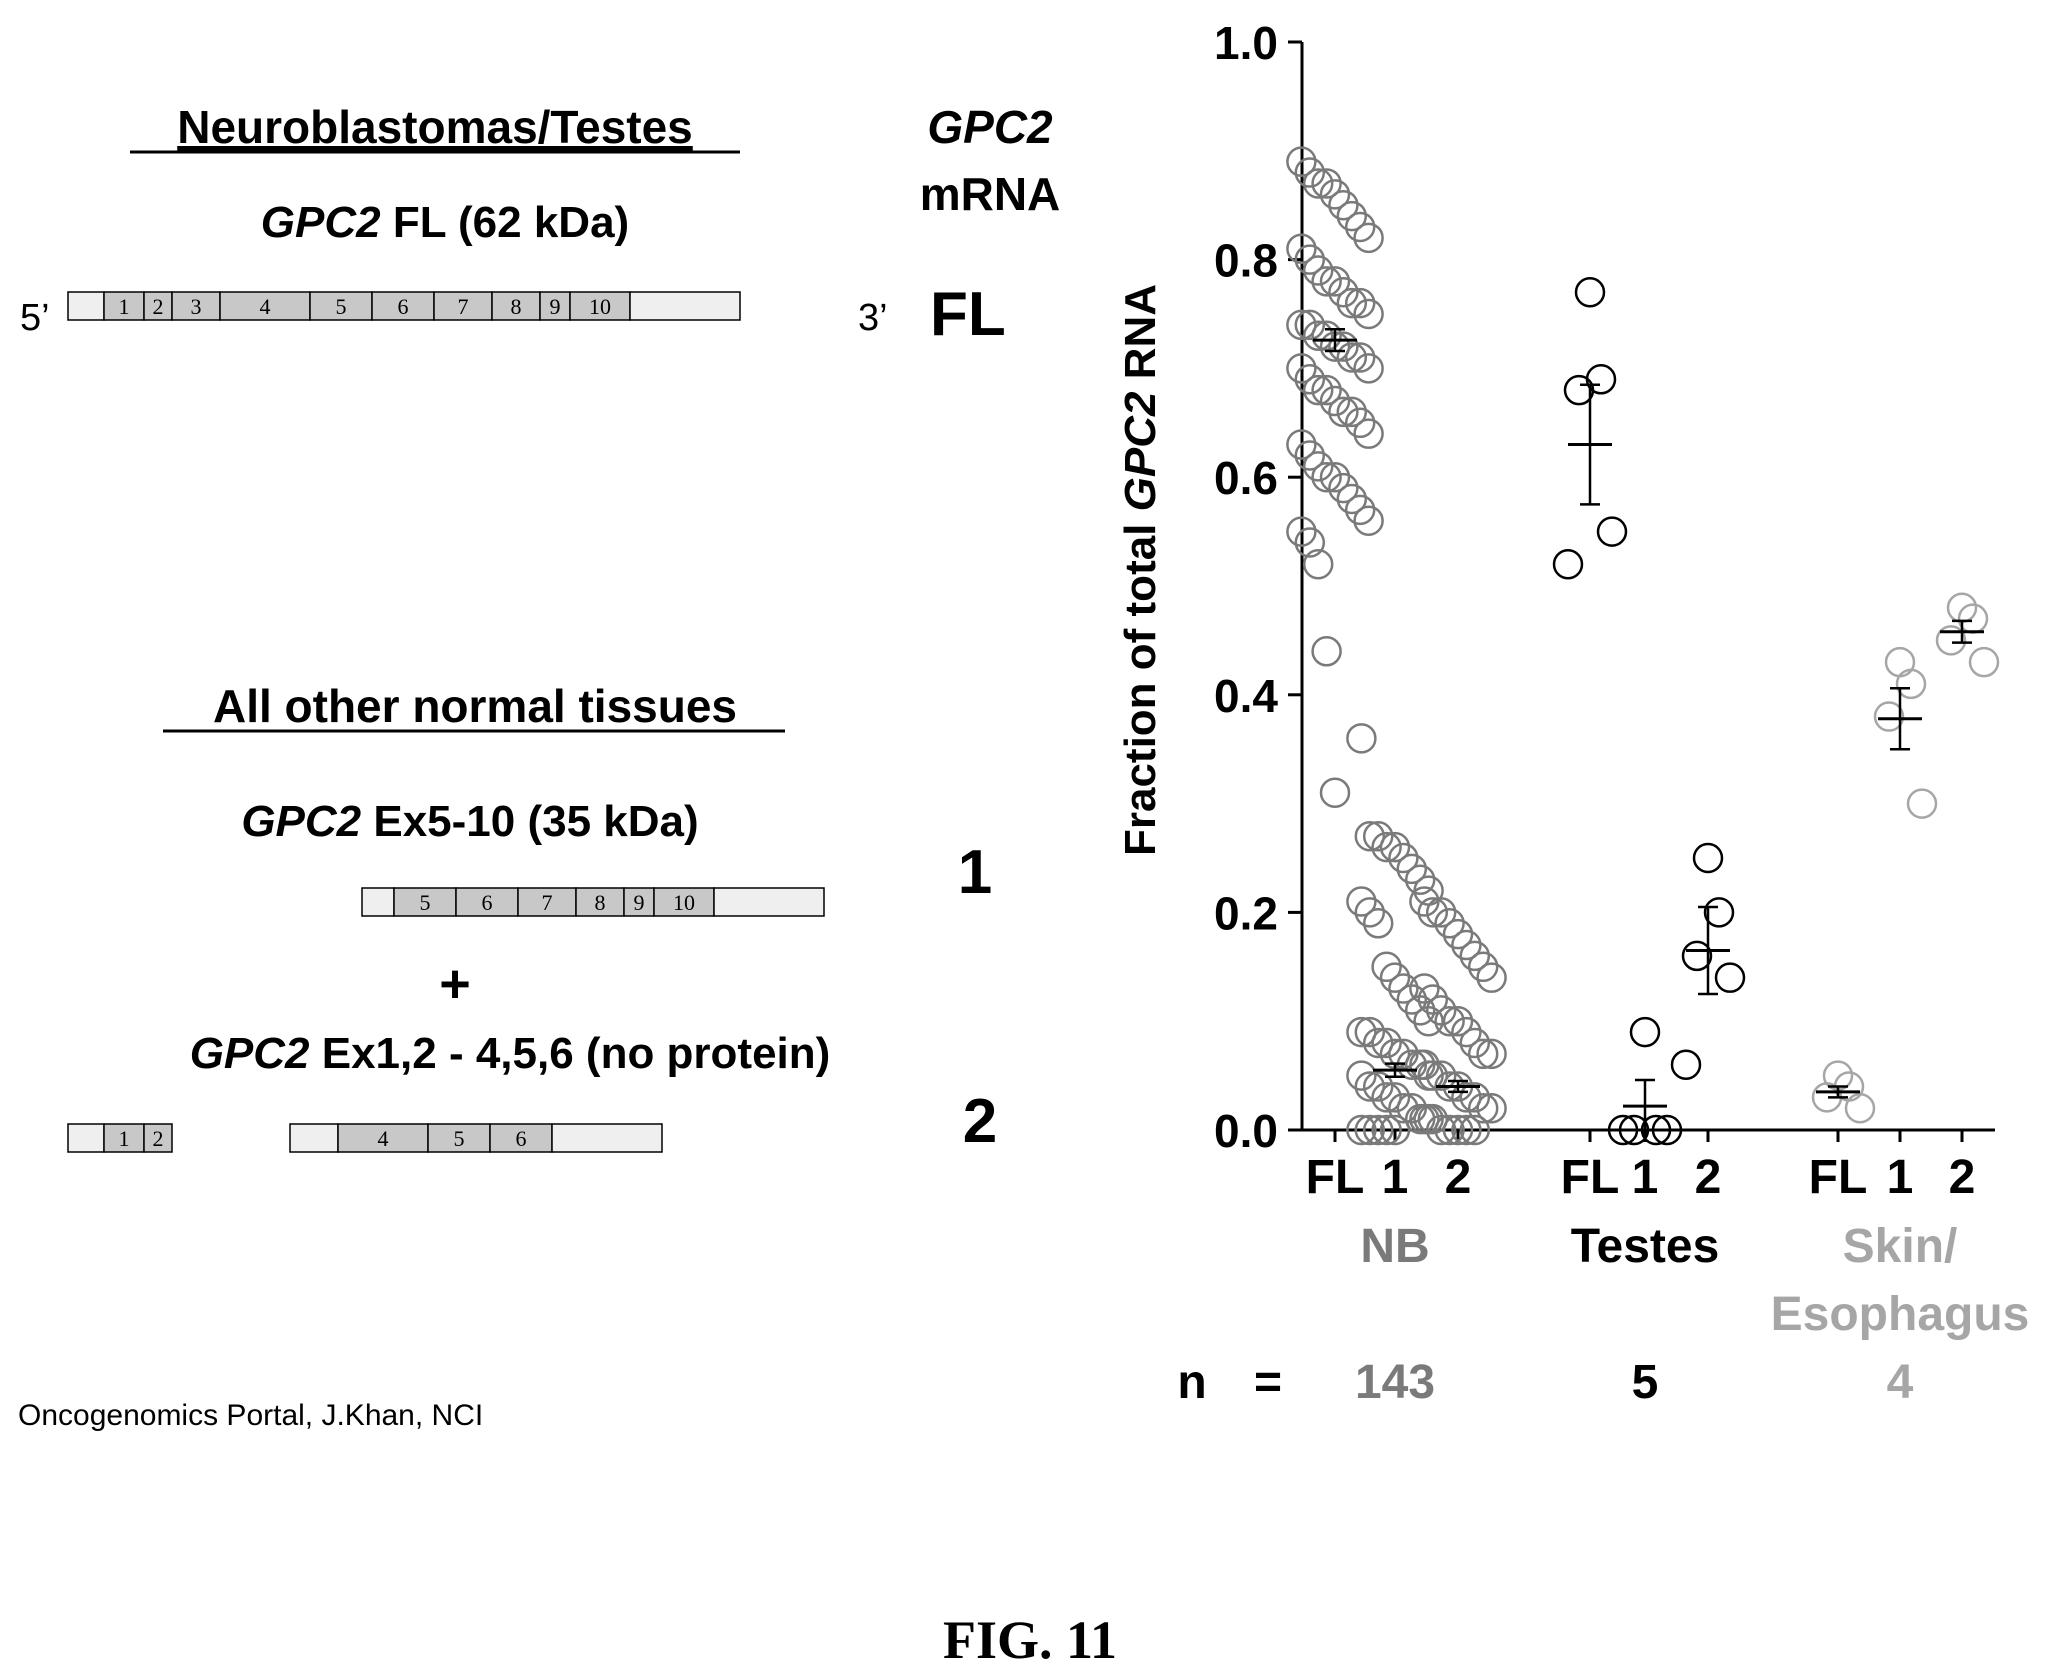  I want to click on exon-number: 9, so click(555, 306).